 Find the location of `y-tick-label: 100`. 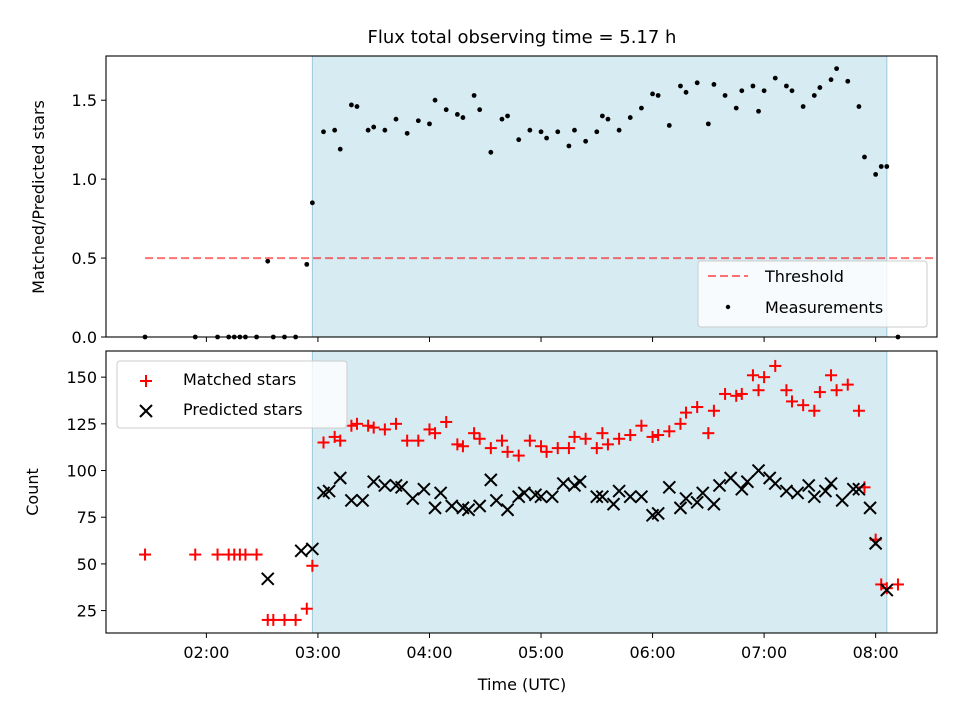

y-tick-label: 100 is located at coordinates (81, 471).